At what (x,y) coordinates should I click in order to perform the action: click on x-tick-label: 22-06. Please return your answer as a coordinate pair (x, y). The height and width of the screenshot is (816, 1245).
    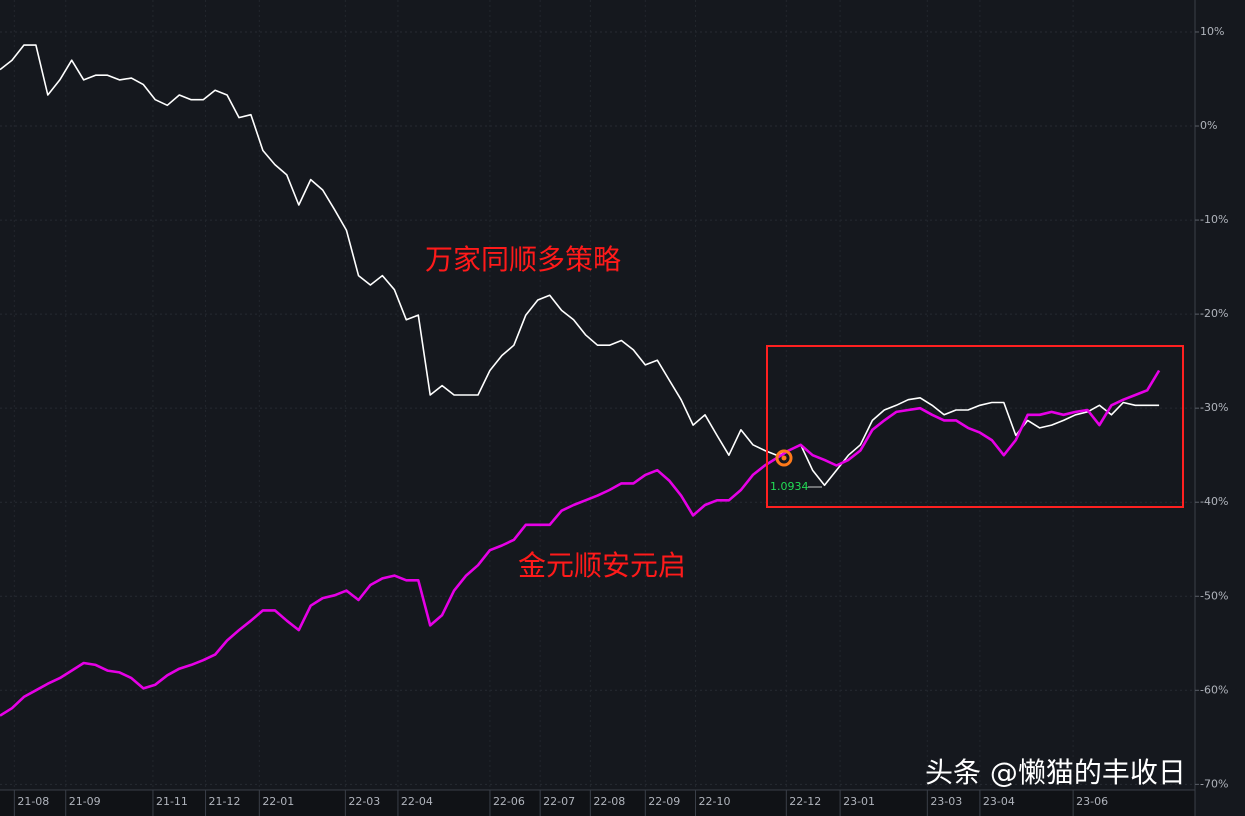
    Looking at the image, I should click on (509, 801).